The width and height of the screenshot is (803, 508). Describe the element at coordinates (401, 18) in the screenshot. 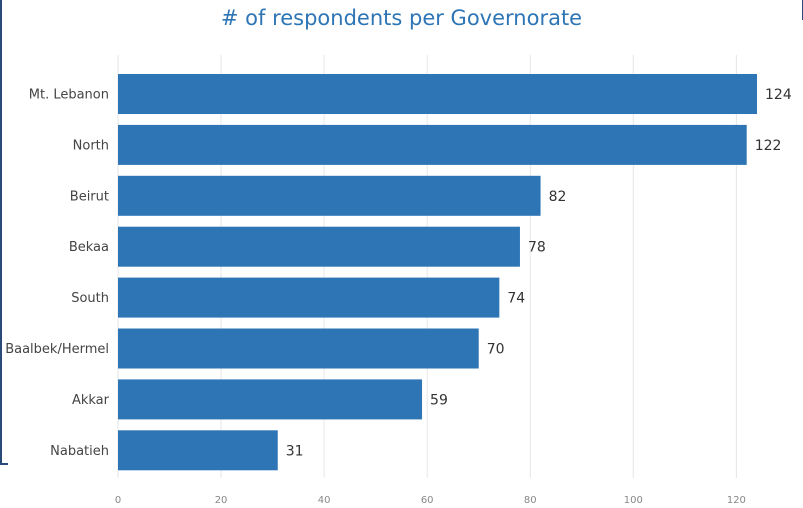

I see `chart-title: # of respondents per Governorate` at that location.